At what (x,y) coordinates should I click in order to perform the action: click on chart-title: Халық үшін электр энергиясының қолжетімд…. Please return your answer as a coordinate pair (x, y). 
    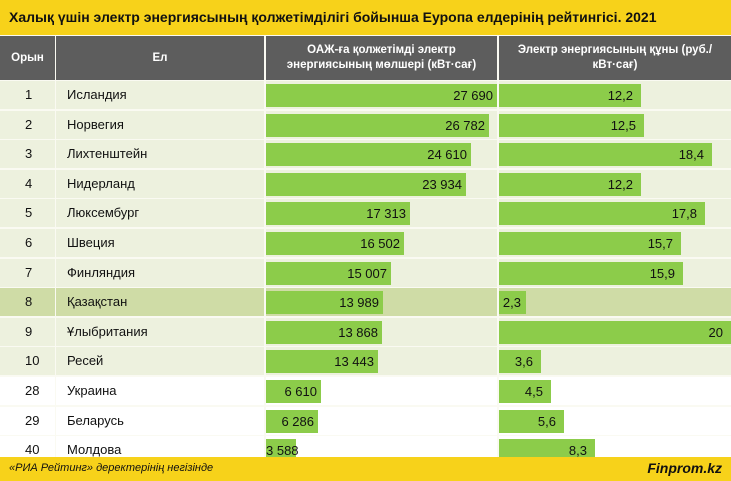
    Looking at the image, I should click on (333, 17).